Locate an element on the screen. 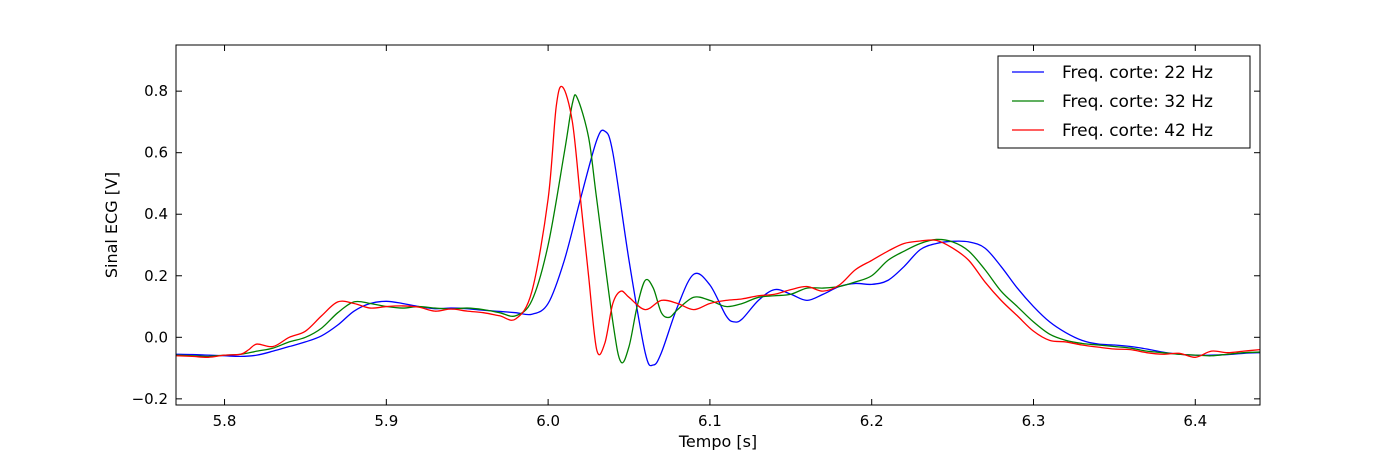 The height and width of the screenshot is (450, 1400). x-tick-label: 6.3 is located at coordinates (1034, 421).